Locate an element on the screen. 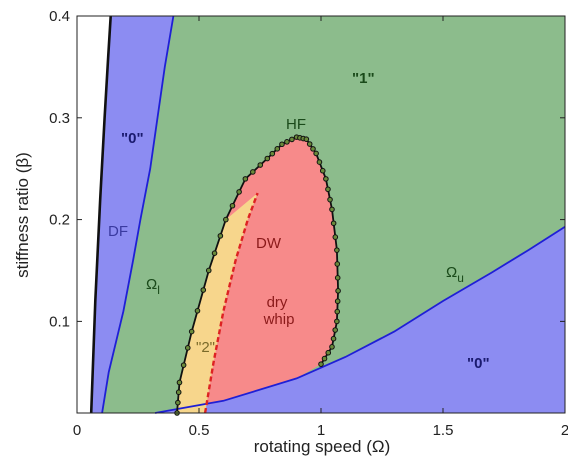 The height and width of the screenshot is (459, 568). curve-df is located at coordinates (100, 214).